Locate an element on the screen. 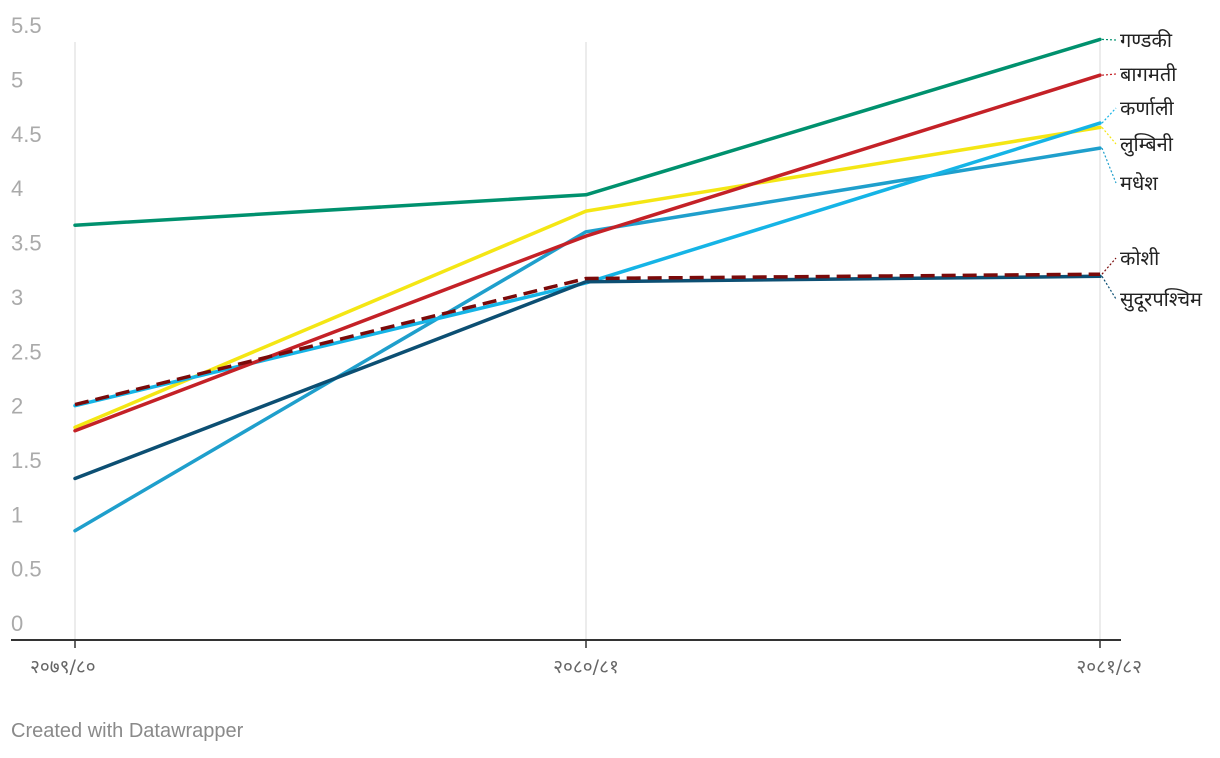  series-label: कोशी is located at coordinates (1140, 258).